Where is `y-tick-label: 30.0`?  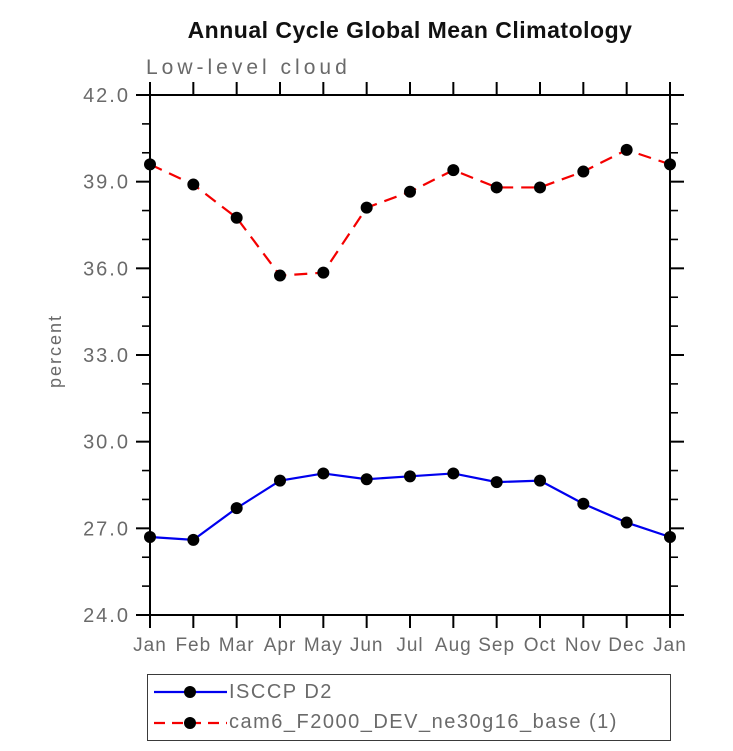 y-tick-label: 30.0 is located at coordinates (106, 443).